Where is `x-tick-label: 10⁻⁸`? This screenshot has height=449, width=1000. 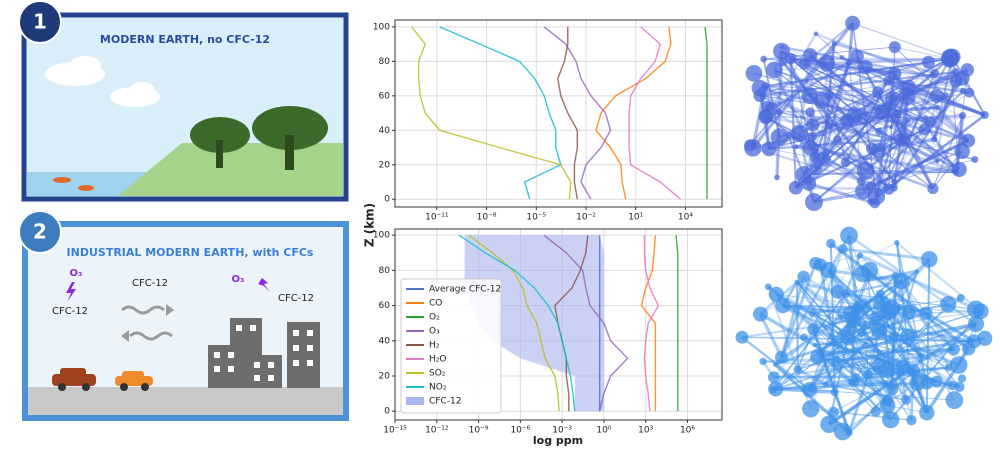
x-tick-label: 10⁻⁸ is located at coordinates (487, 218).